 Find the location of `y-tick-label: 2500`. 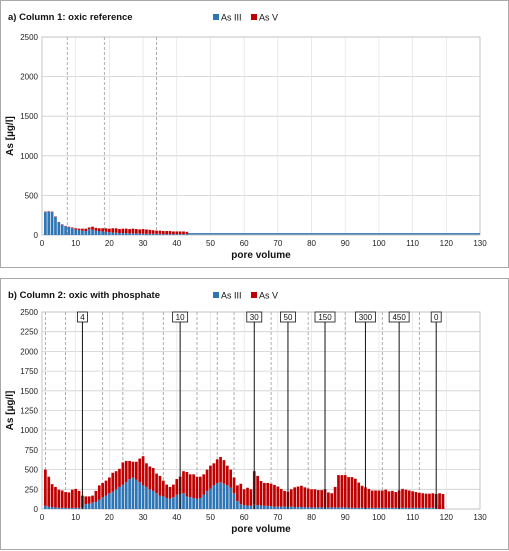

y-tick-label: 2500 is located at coordinates (29, 37).